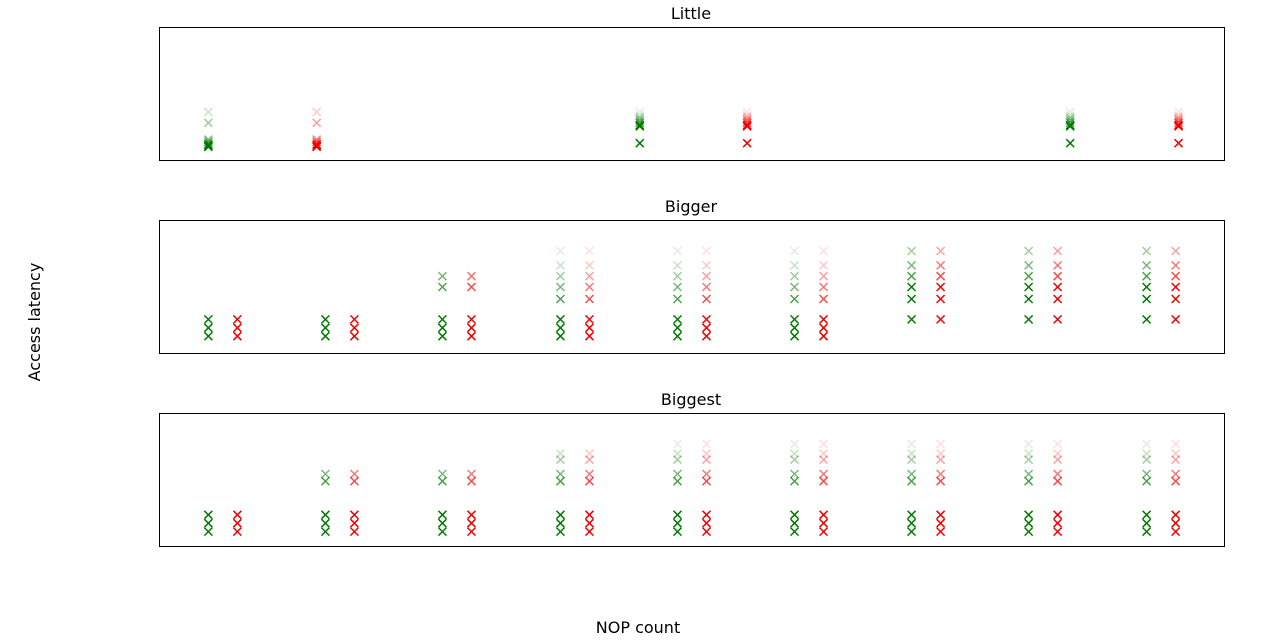  Describe the element at coordinates (692, 488) in the screenshot. I see `marks-layer` at that location.